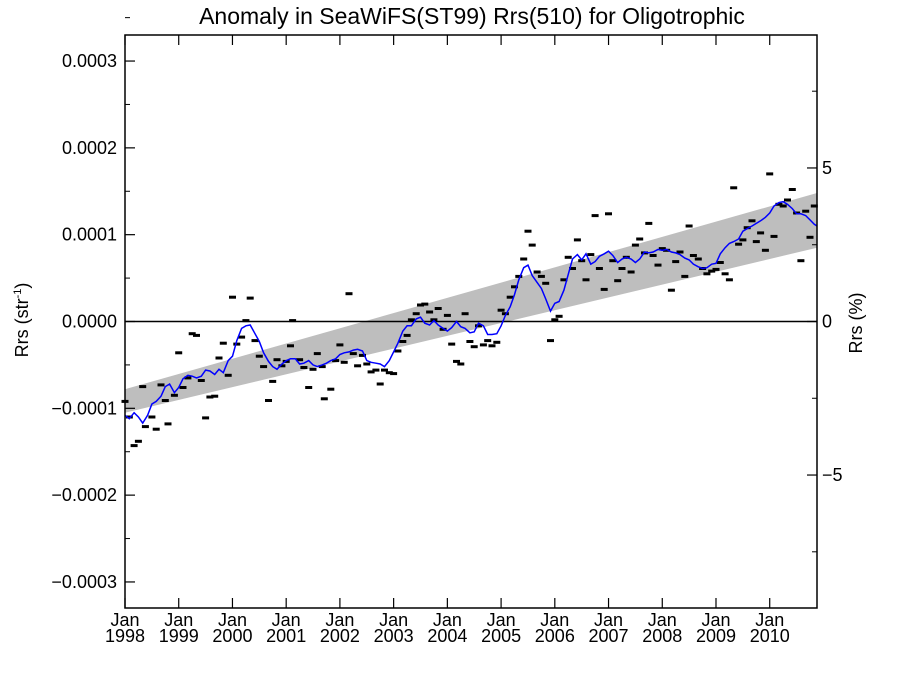 This screenshot has height=675, width=900. Describe the element at coordinates (447, 636) in the screenshot. I see `x-tick-year-label: 2004` at that location.